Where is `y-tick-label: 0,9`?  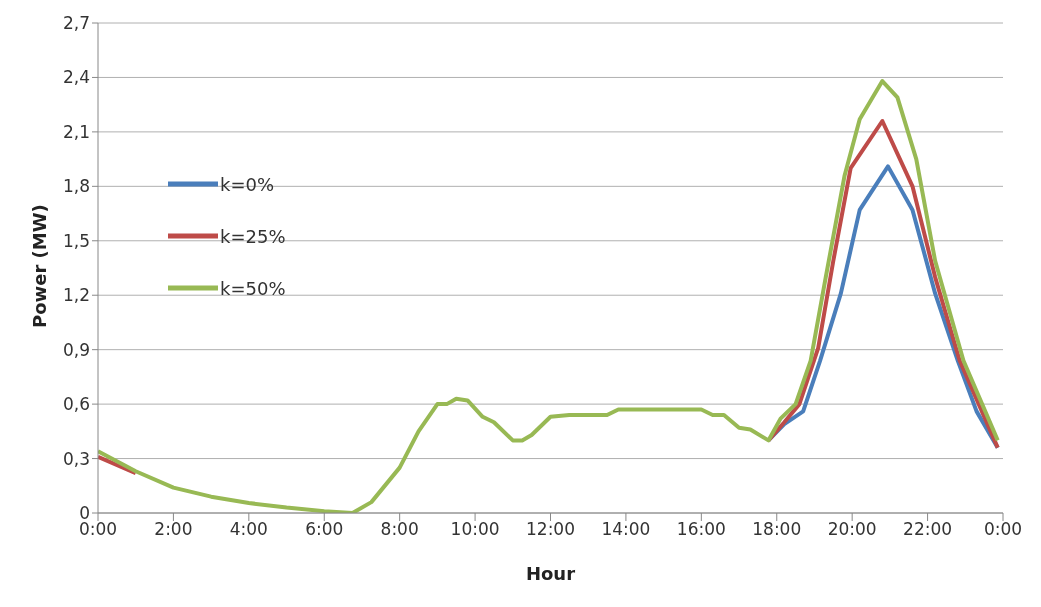
y-tick-label: 0,9 is located at coordinates (76, 349).